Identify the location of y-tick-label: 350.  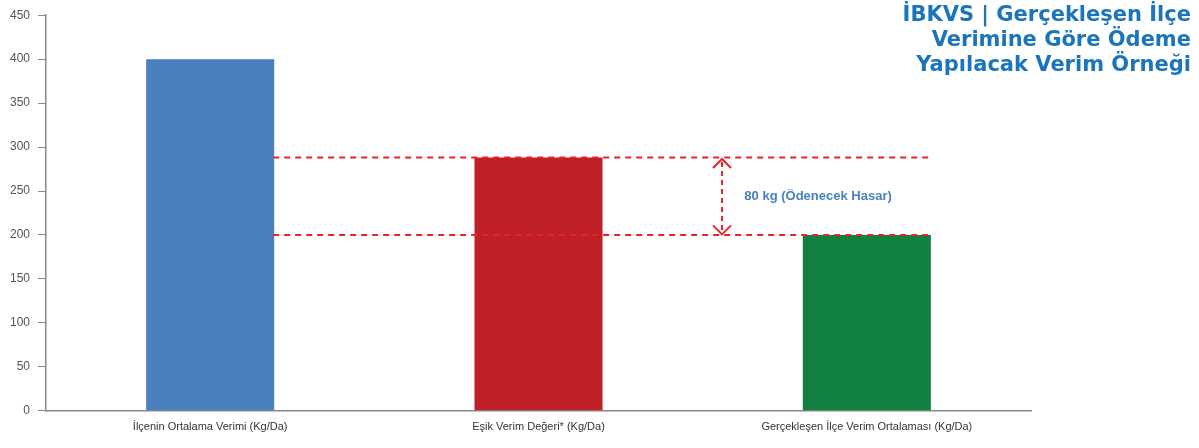
(20, 102).